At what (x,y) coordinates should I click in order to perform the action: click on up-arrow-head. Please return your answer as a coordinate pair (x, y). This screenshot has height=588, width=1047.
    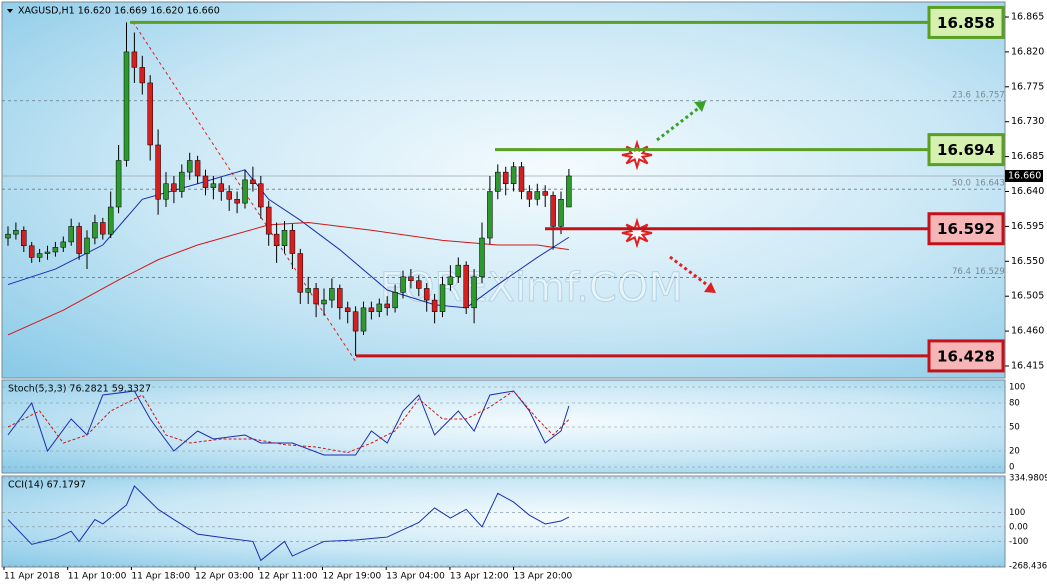
    Looking at the image, I should click on (700, 106).